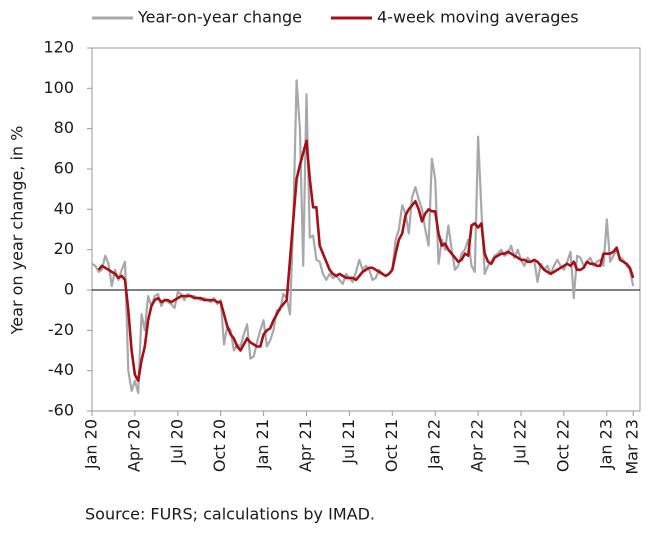  Describe the element at coordinates (562, 445) in the screenshot. I see `x-tick-label: Oct 22` at that location.